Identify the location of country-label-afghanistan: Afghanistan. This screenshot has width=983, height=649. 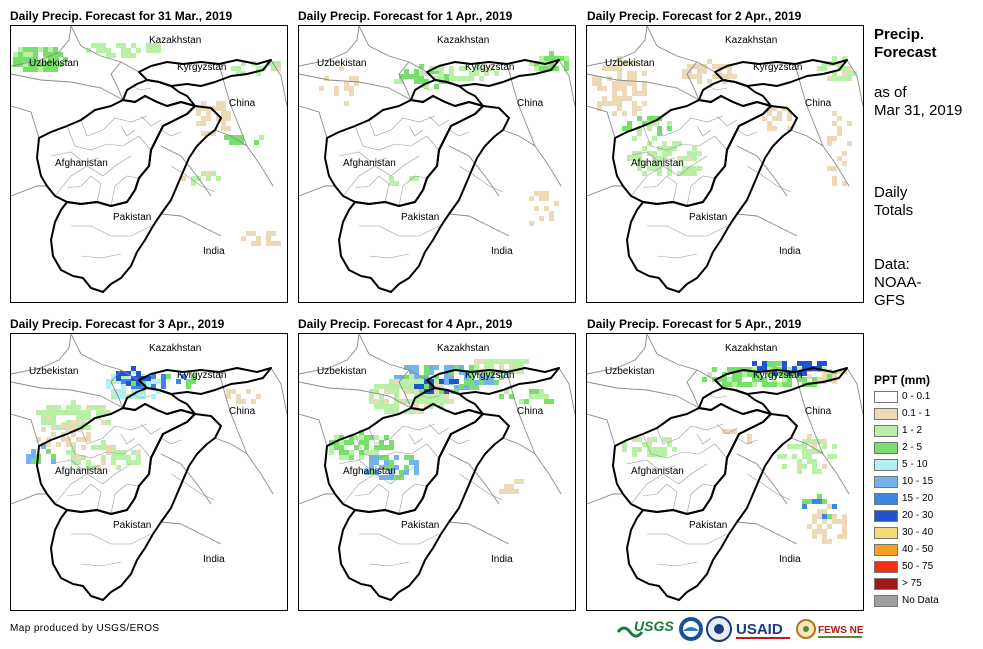
(81, 471).